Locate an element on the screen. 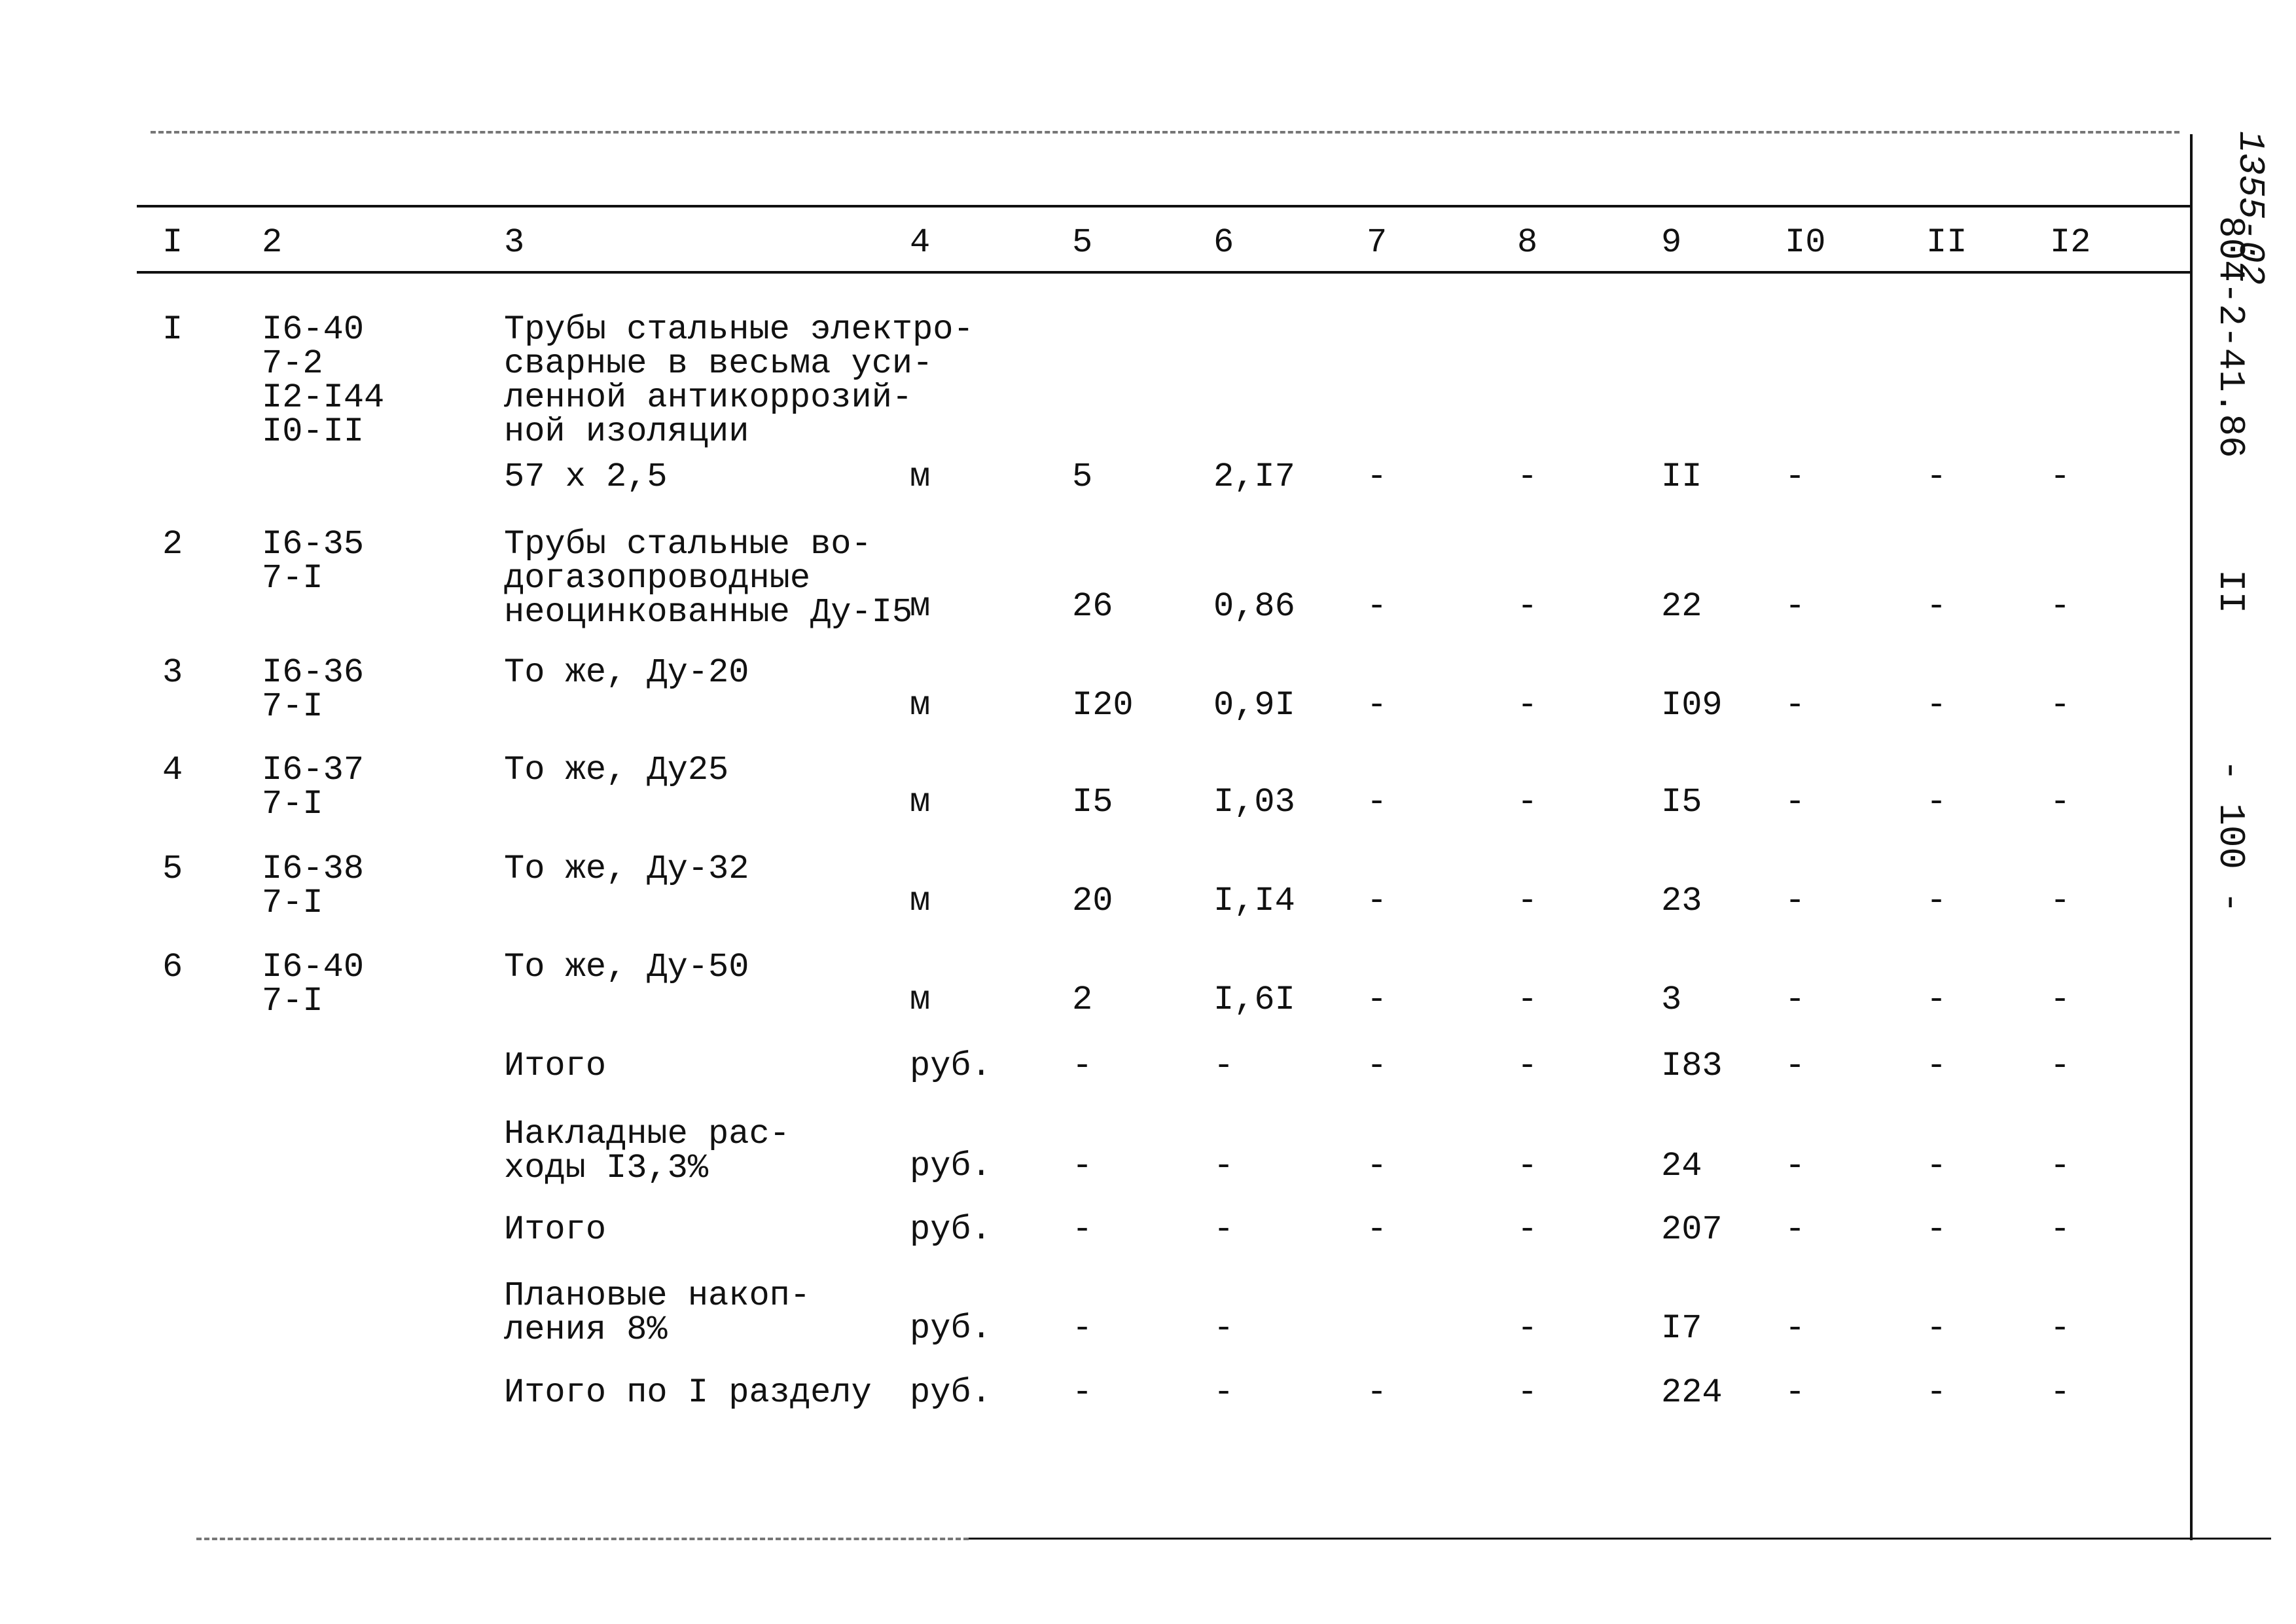 This screenshot has width=2296, height=1624. row-number: 3 is located at coordinates (172, 672).